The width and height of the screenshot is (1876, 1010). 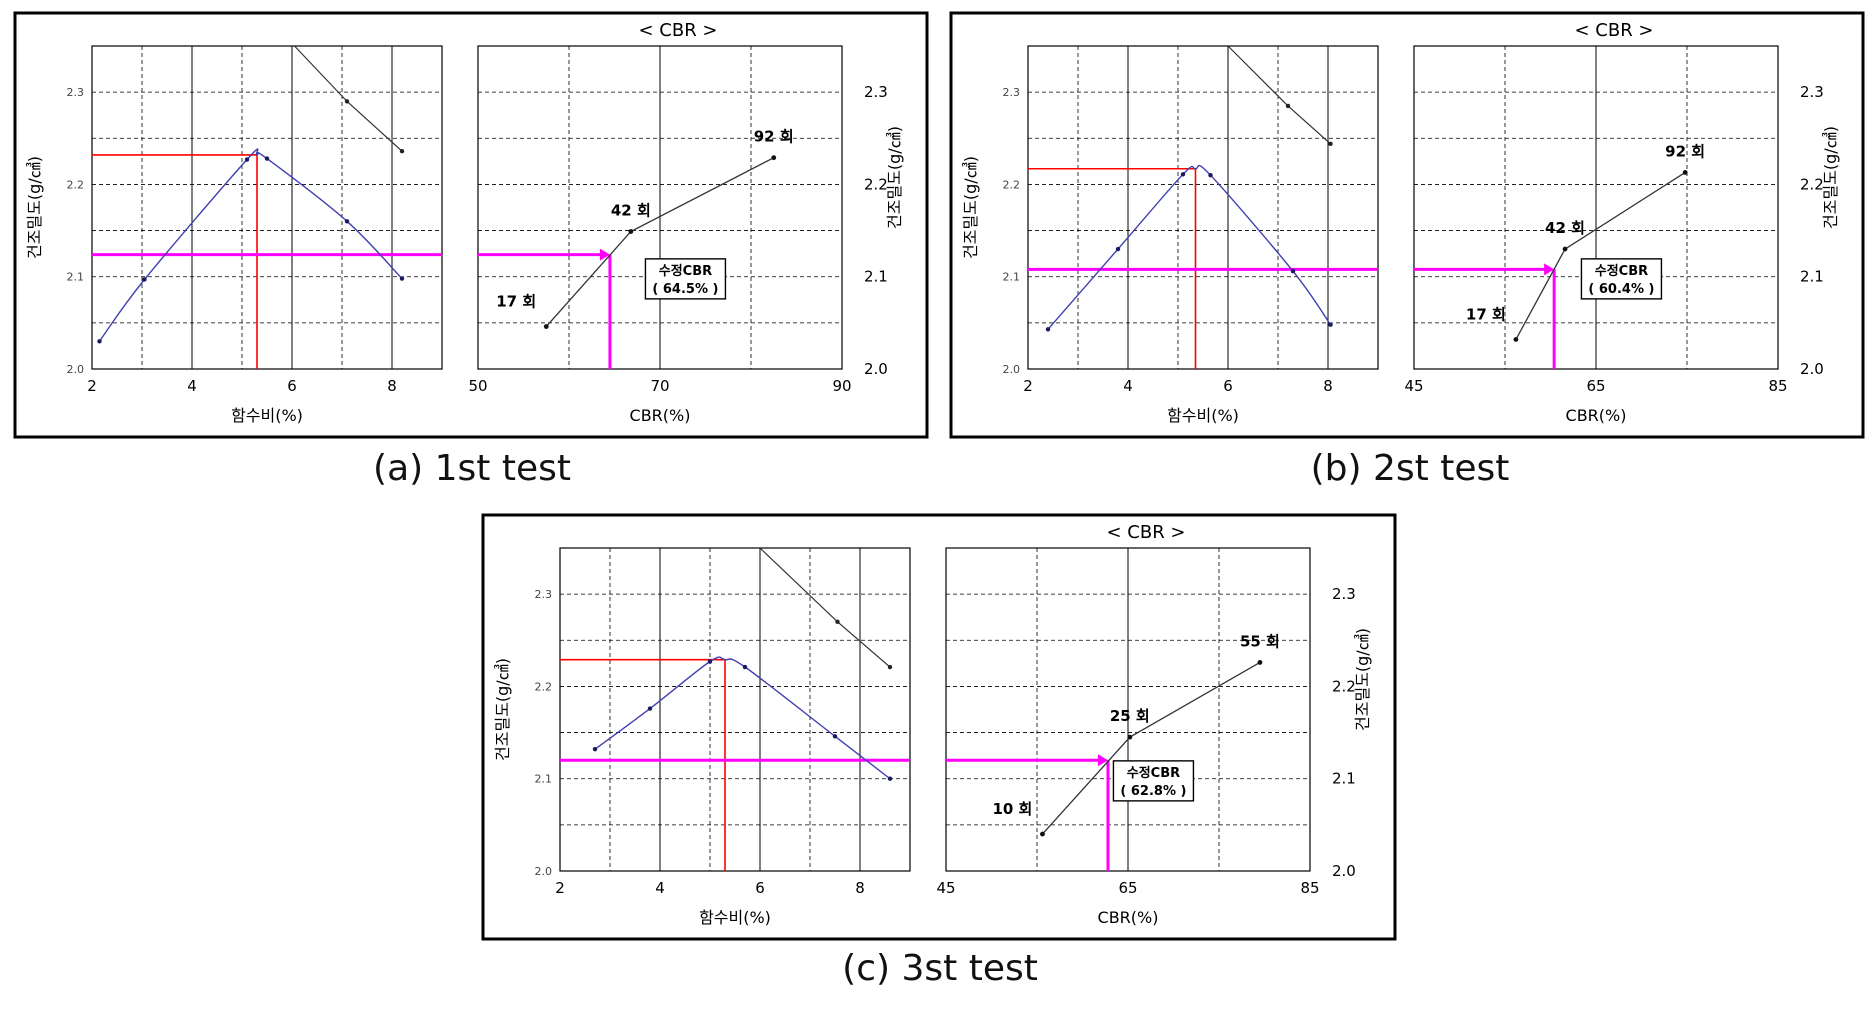 What do you see at coordinates (685, 289) in the screenshot?
I see `corrected-cbr-value: ( 64.5% )` at bounding box center [685, 289].